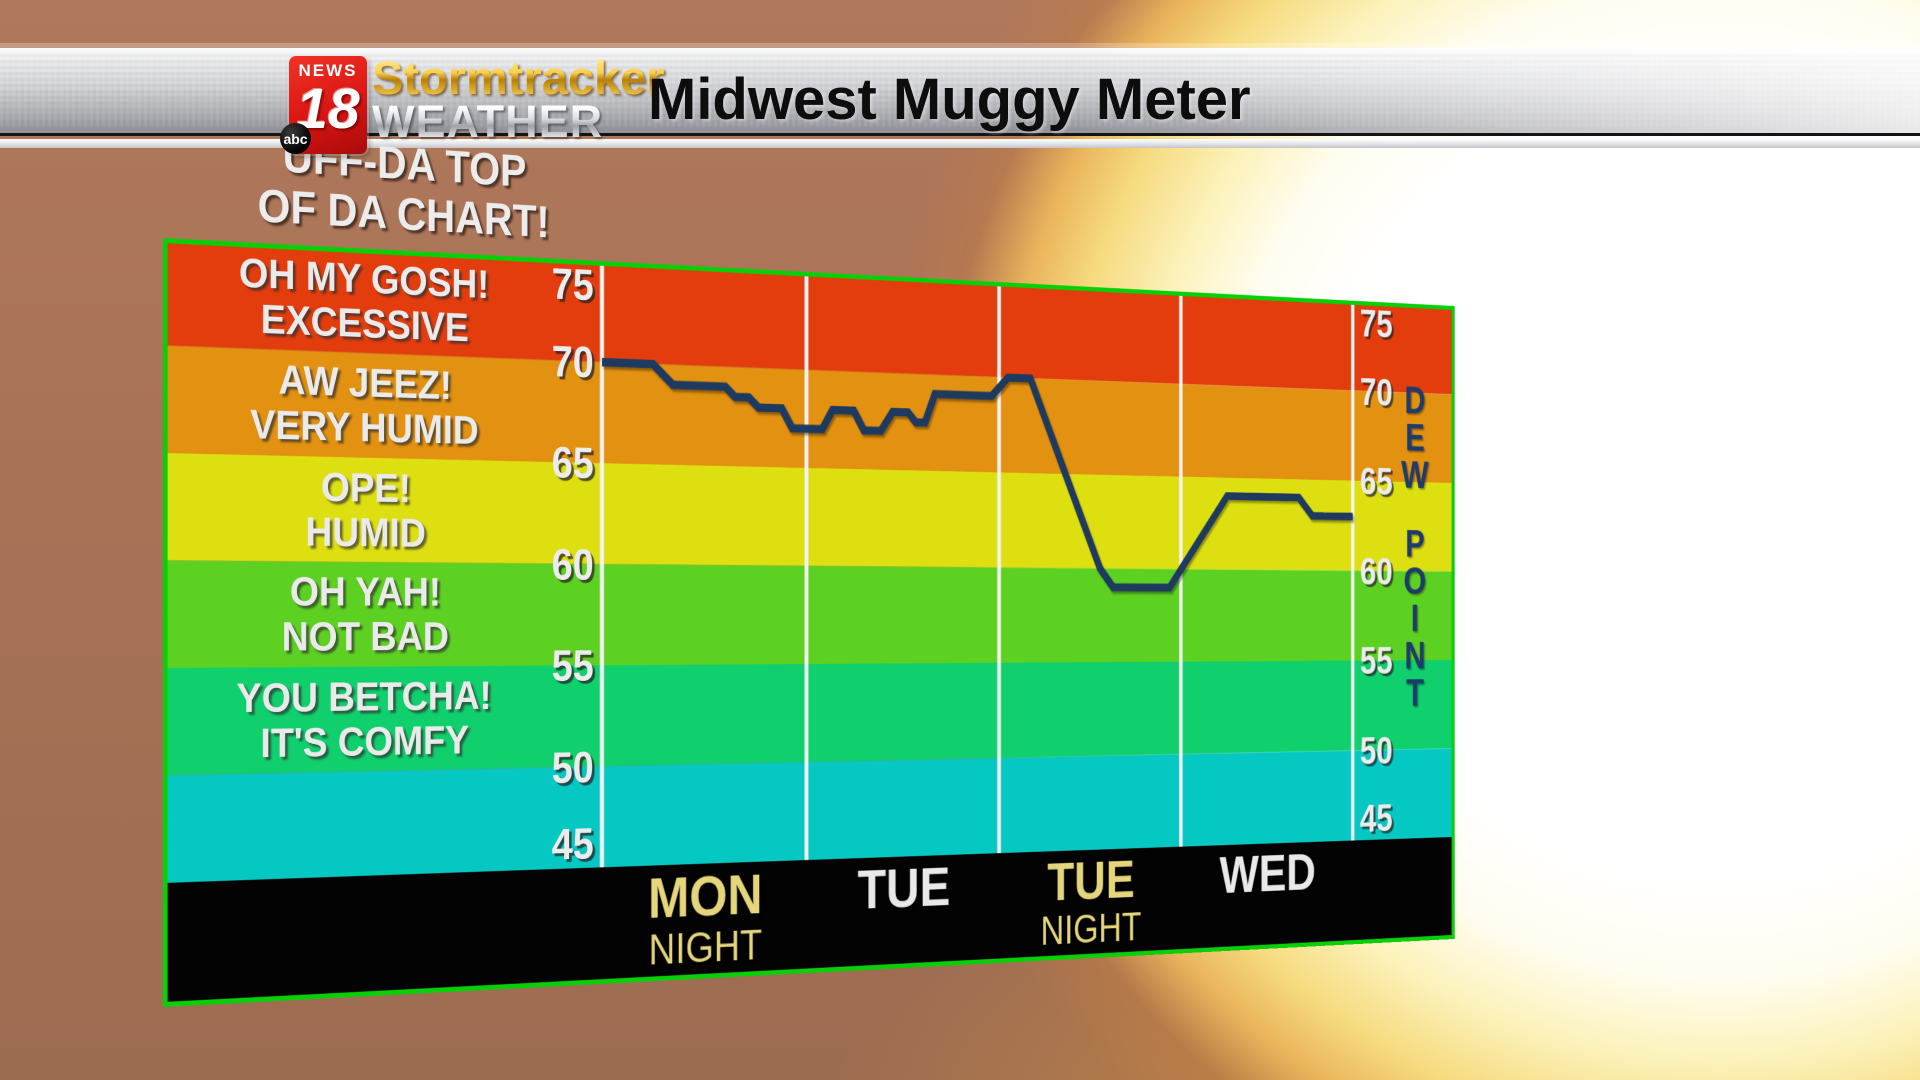 The width and height of the screenshot is (1920, 1080). What do you see at coordinates (572, 844) in the screenshot?
I see `y-tick-left-45: 45` at bounding box center [572, 844].